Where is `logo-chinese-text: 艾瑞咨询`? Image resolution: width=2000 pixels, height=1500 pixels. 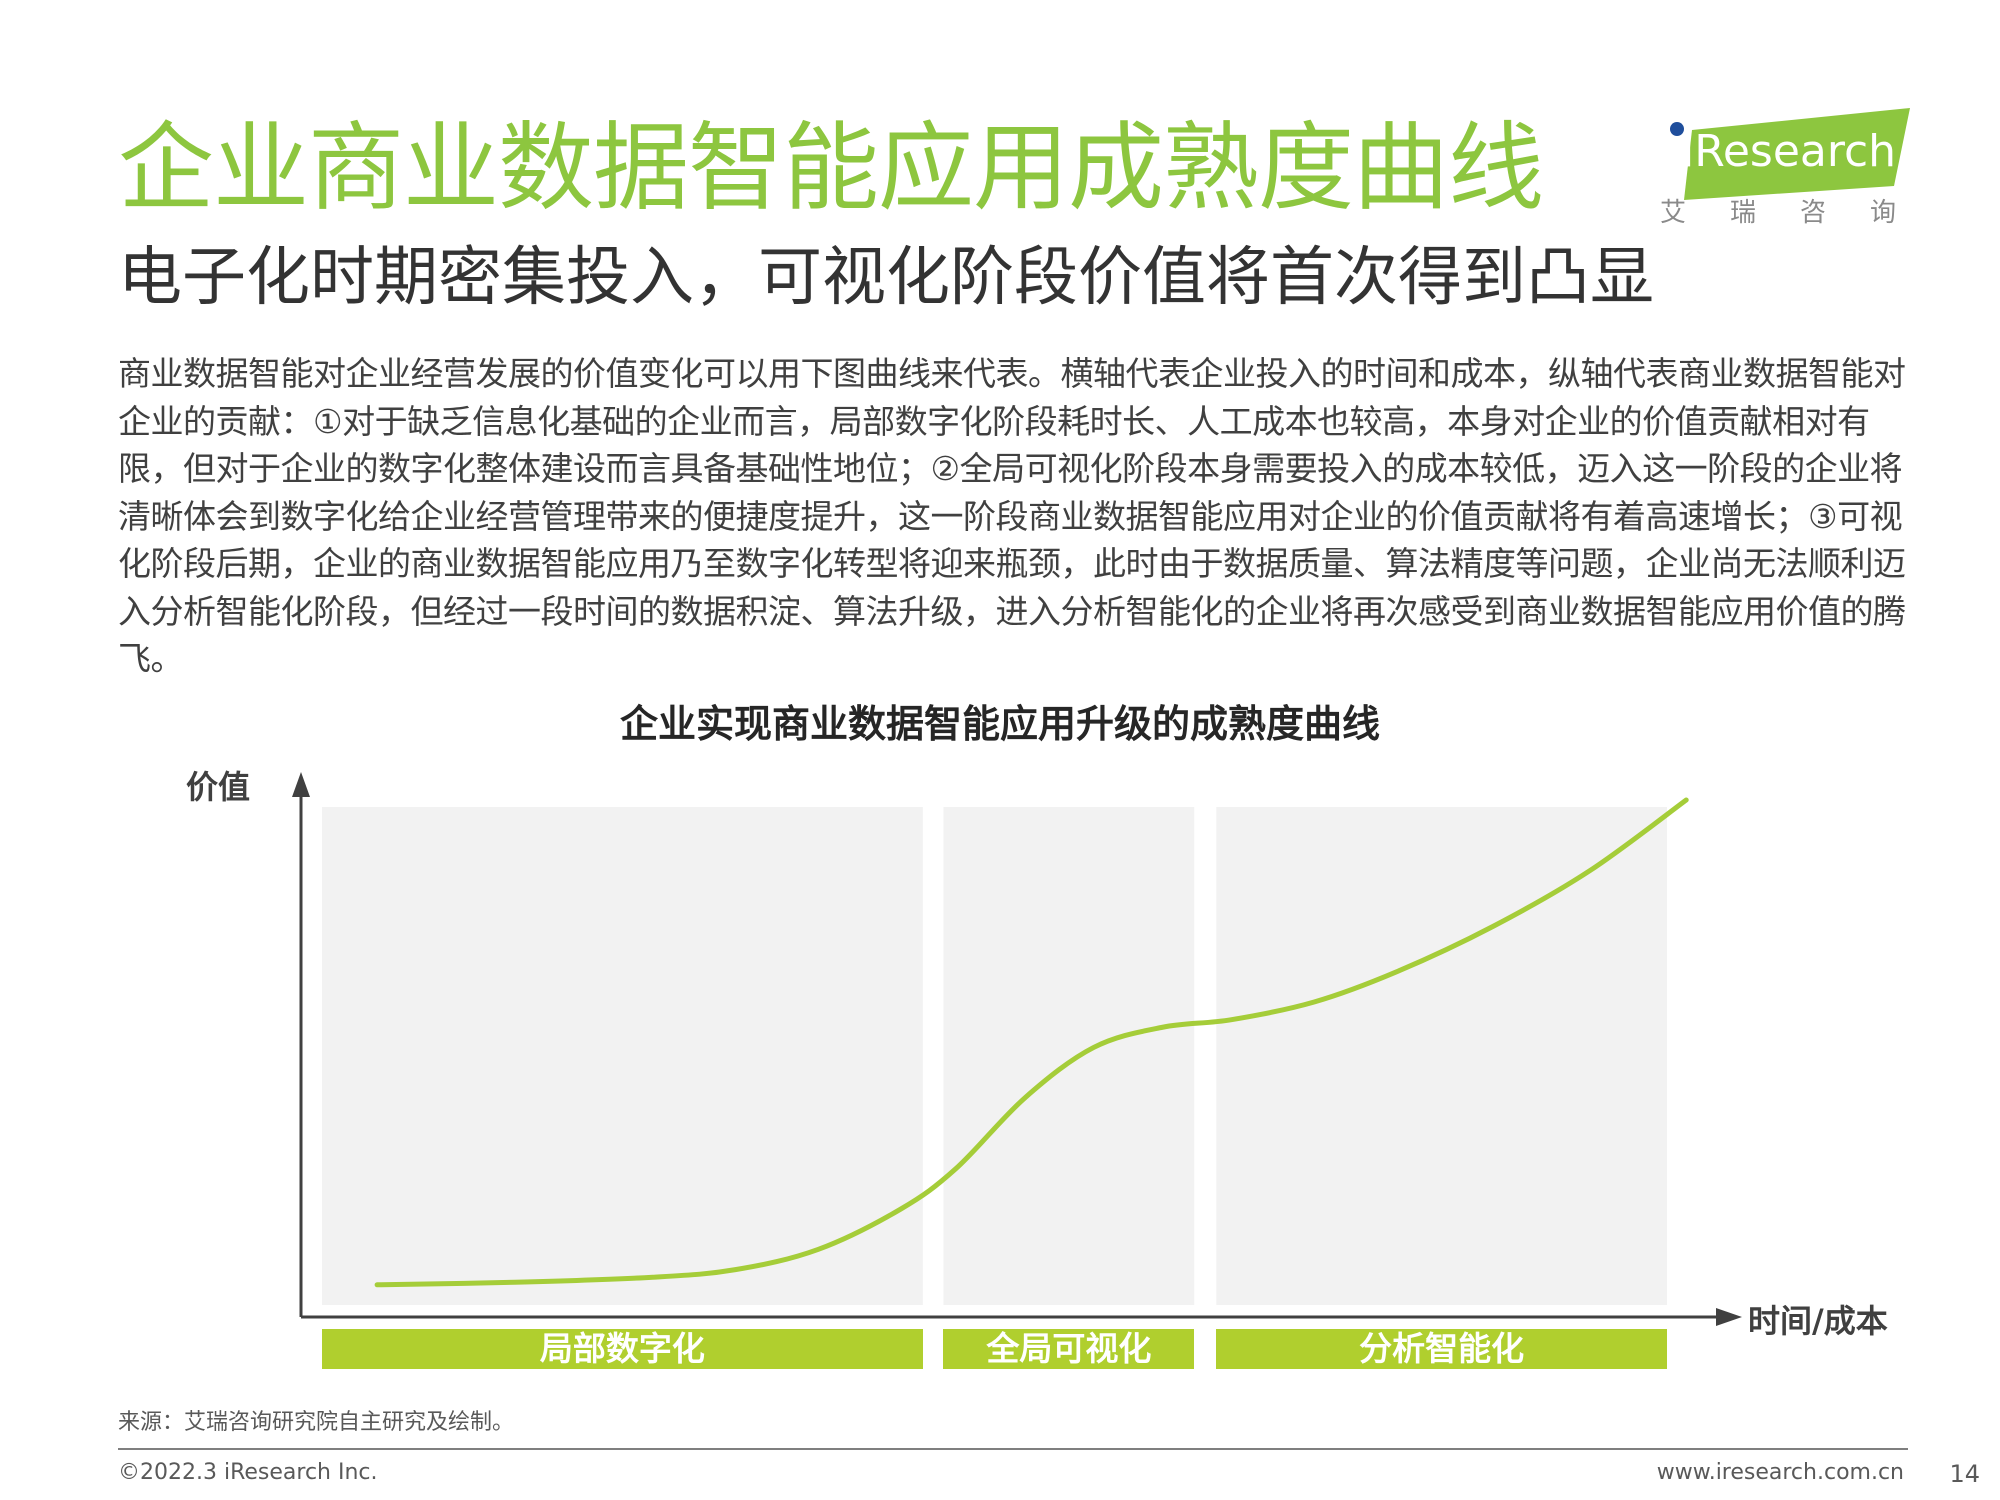 logo-chinese-text: 艾瑞咨询 is located at coordinates (1800, 213).